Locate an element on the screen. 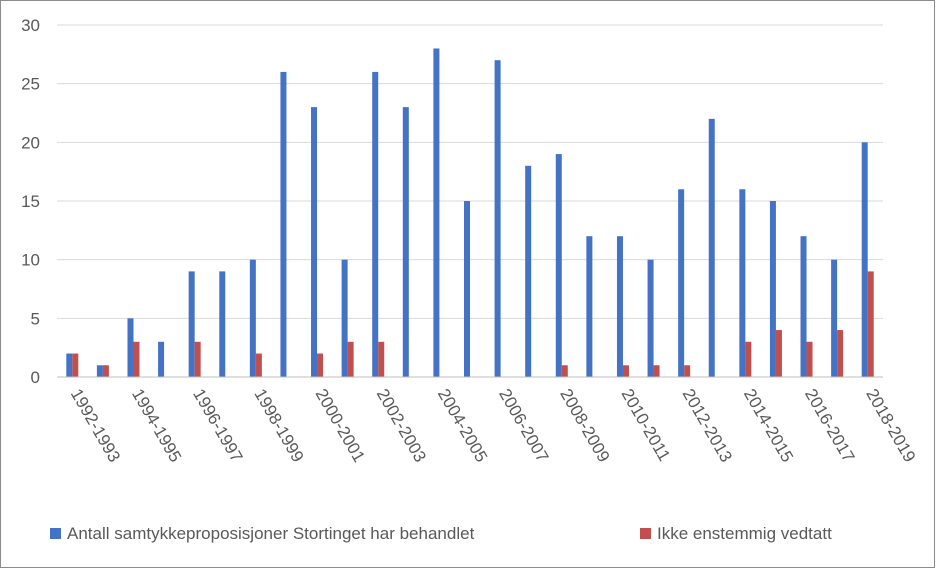 The height and width of the screenshot is (569, 936). y-tick-label: 30 is located at coordinates (30, 25).